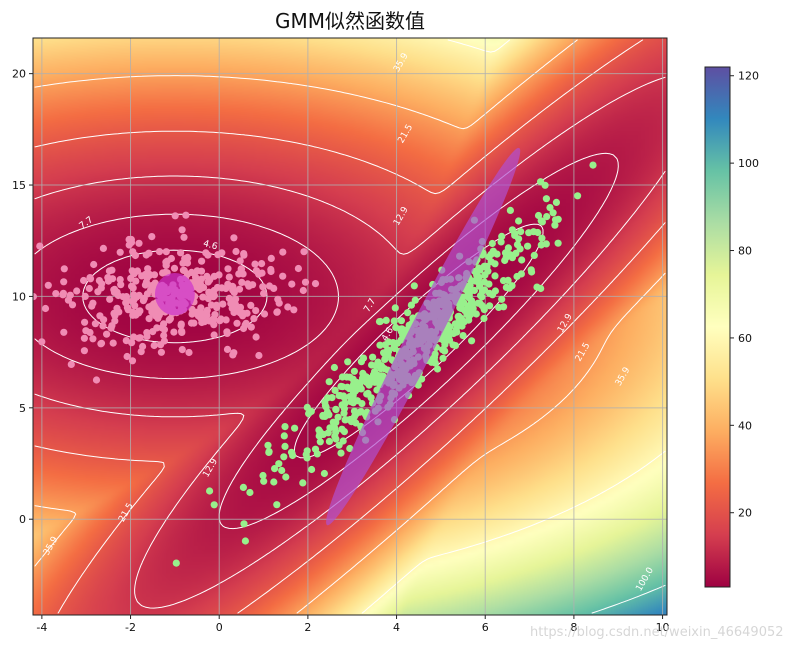 The image size is (811, 648). I want to click on x-tick-label: 4, so click(396, 627).